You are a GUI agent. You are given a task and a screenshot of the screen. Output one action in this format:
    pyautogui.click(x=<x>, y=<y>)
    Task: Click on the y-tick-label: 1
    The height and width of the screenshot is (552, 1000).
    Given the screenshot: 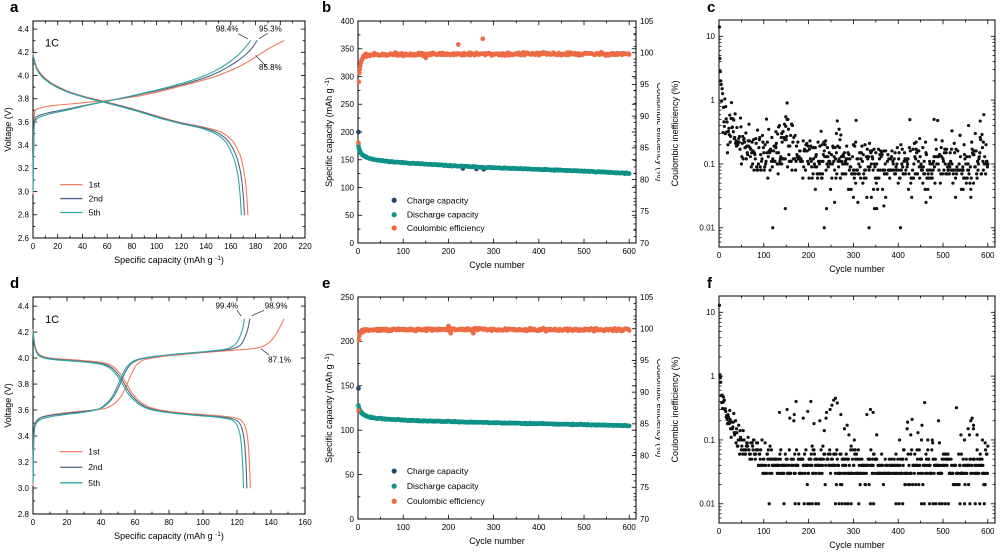 What is the action you would take?
    pyautogui.click(x=713, y=376)
    